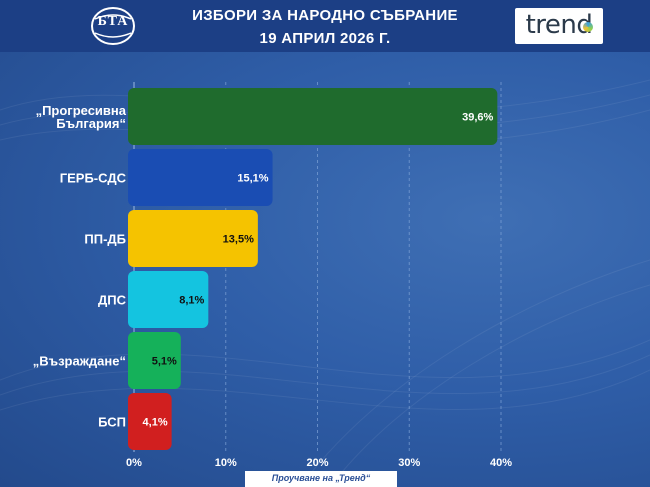 The image size is (650, 487). What do you see at coordinates (588, 27) in the screenshot?
I see `trend-logo-mark-icon` at bounding box center [588, 27].